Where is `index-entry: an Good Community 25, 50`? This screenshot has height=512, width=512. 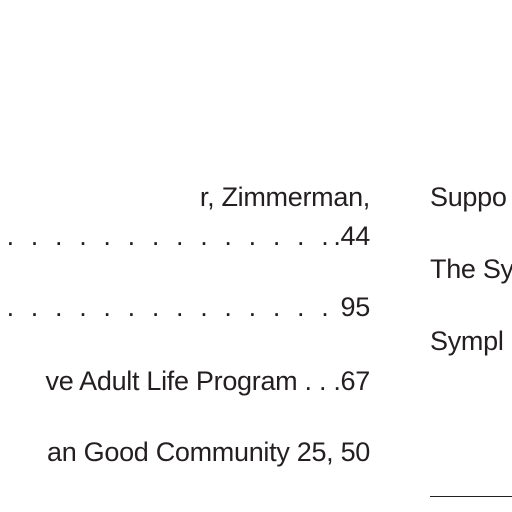 index-entry: an Good Community 25, 50 is located at coordinates (208, 452).